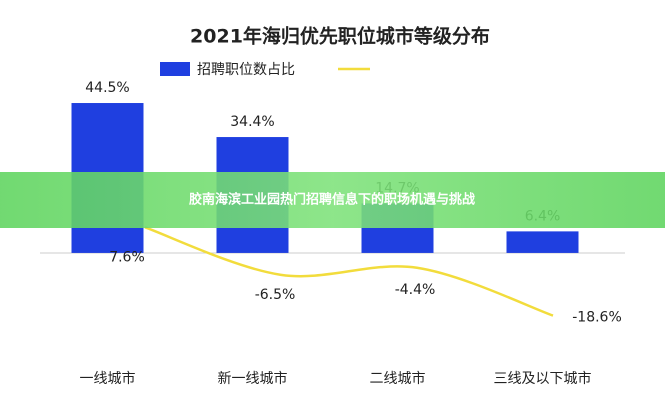 This screenshot has height=400, width=665. What do you see at coordinates (349, 271) in the screenshot?
I see `line` at bounding box center [349, 271].